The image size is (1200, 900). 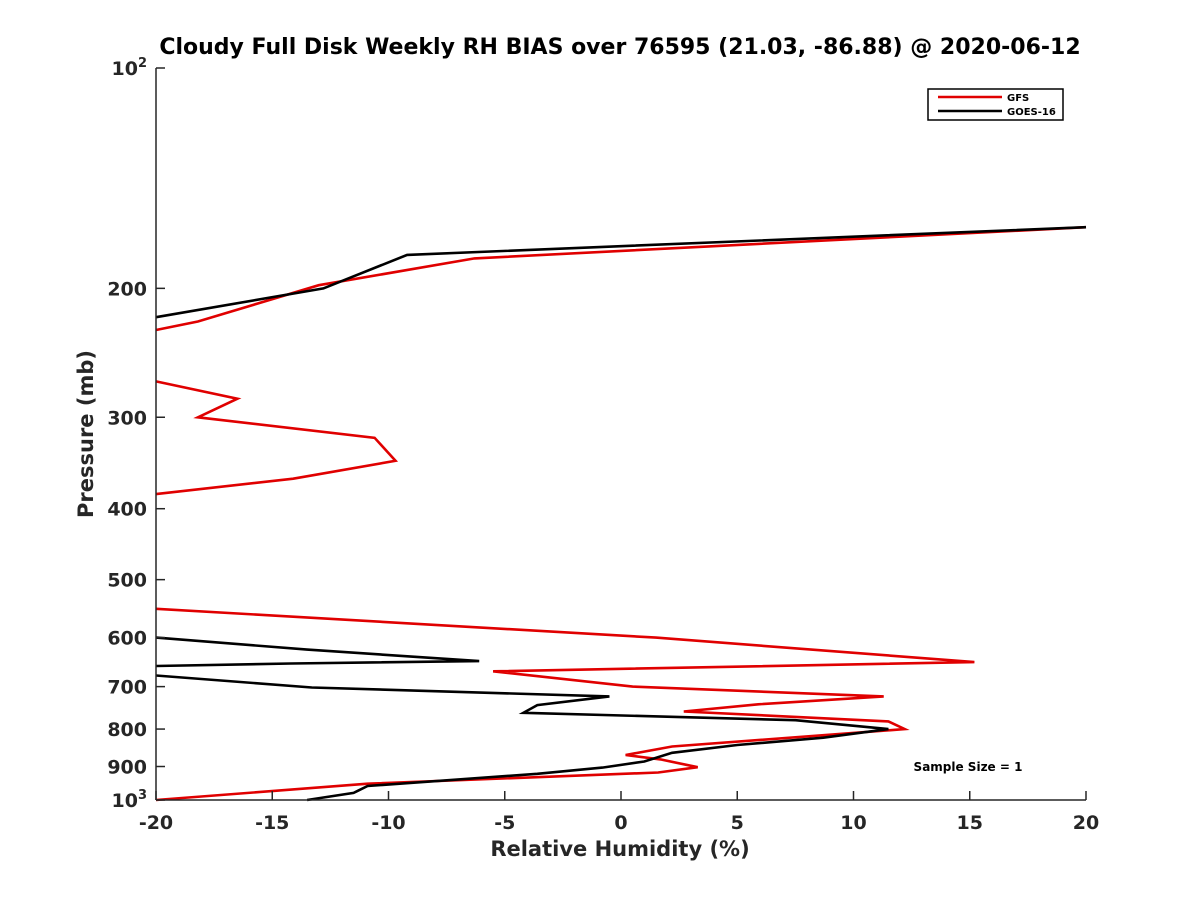 What do you see at coordinates (136, 434) in the screenshot?
I see `y-axis: 10² 200 300 400 500 600 700 800 900 10³` at bounding box center [136, 434].